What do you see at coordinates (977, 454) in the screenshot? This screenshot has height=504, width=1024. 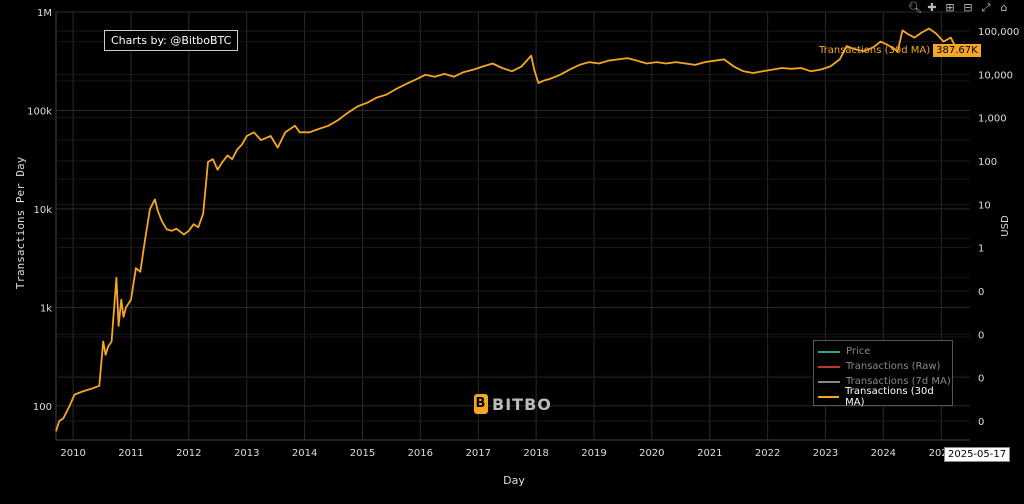 I see `hover-date: 2025-05-17` at bounding box center [977, 454].